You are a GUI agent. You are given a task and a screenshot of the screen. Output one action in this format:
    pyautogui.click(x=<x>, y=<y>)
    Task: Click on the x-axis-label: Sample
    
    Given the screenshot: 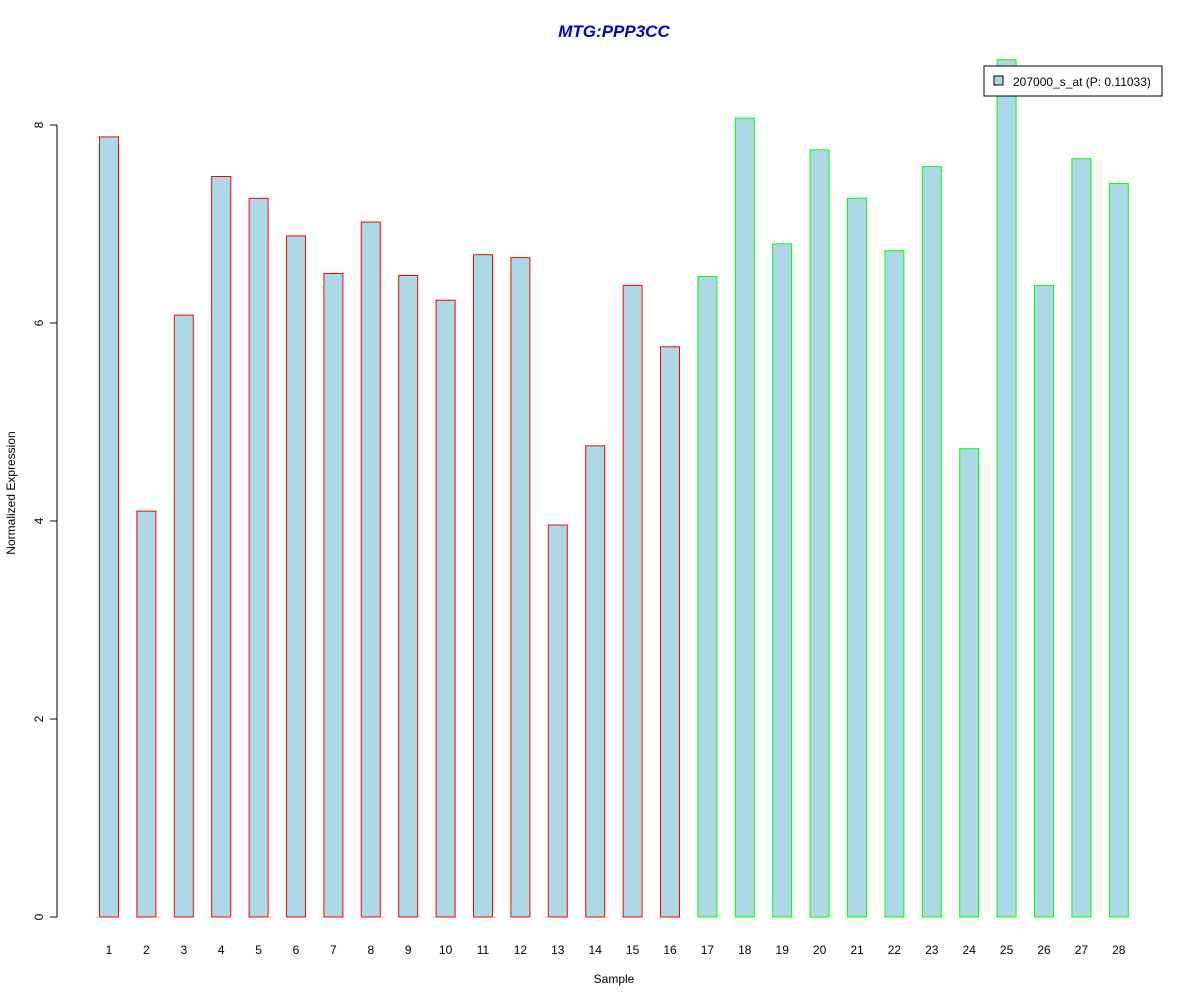 What is the action you would take?
    pyautogui.click(x=614, y=979)
    